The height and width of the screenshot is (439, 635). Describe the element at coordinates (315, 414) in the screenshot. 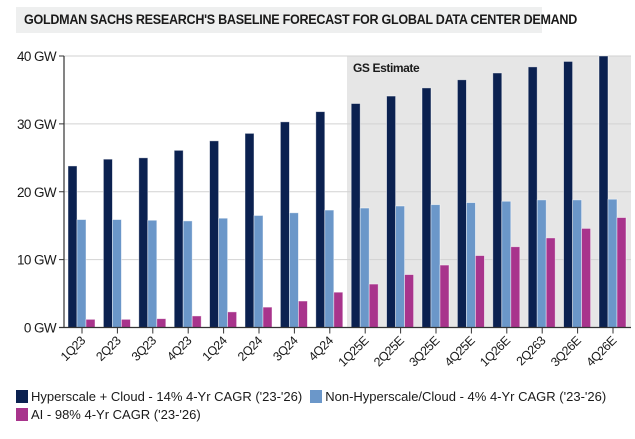

I see `legend-row-2: AI - 98% 4-Yr CAGR ('23-'26)` at that location.